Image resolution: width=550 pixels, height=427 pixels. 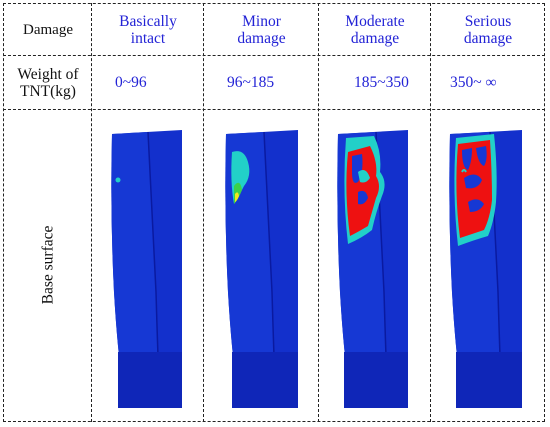 I want to click on level-moderate-damage: Moderate damage, so click(x=375, y=29).